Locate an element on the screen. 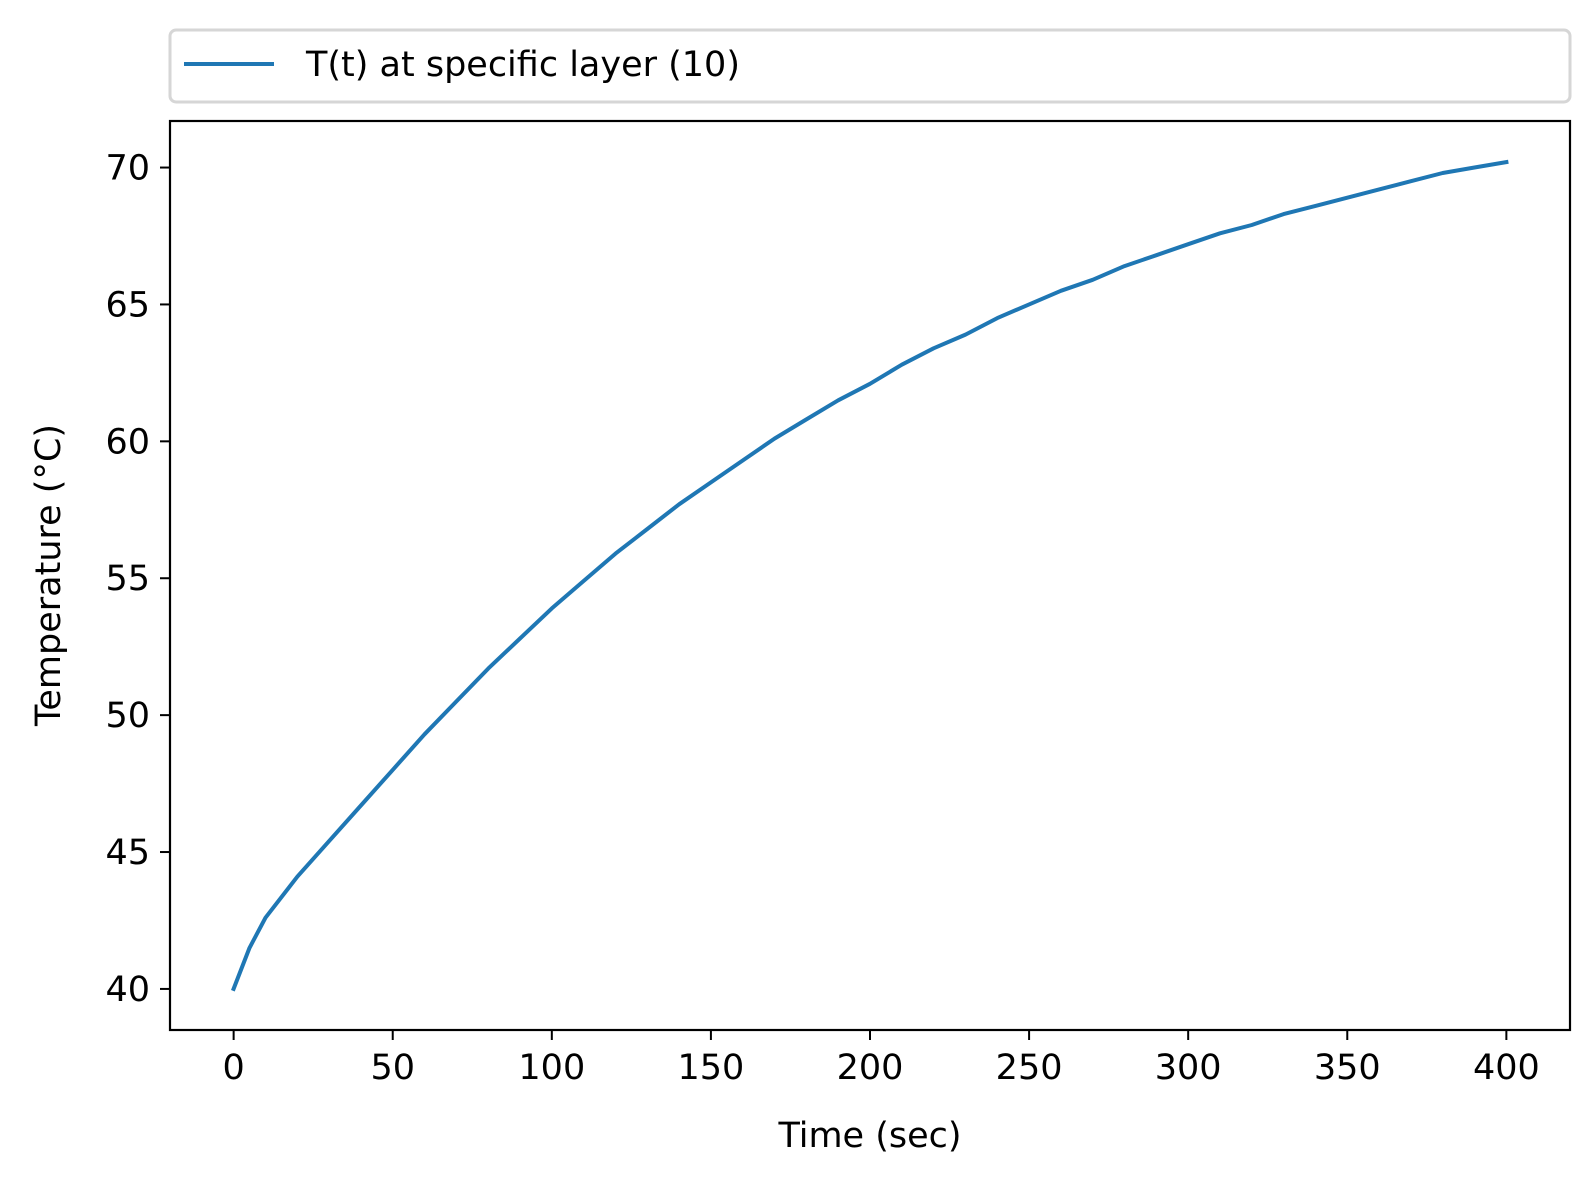  y-tick-label: 45 is located at coordinates (127, 853).